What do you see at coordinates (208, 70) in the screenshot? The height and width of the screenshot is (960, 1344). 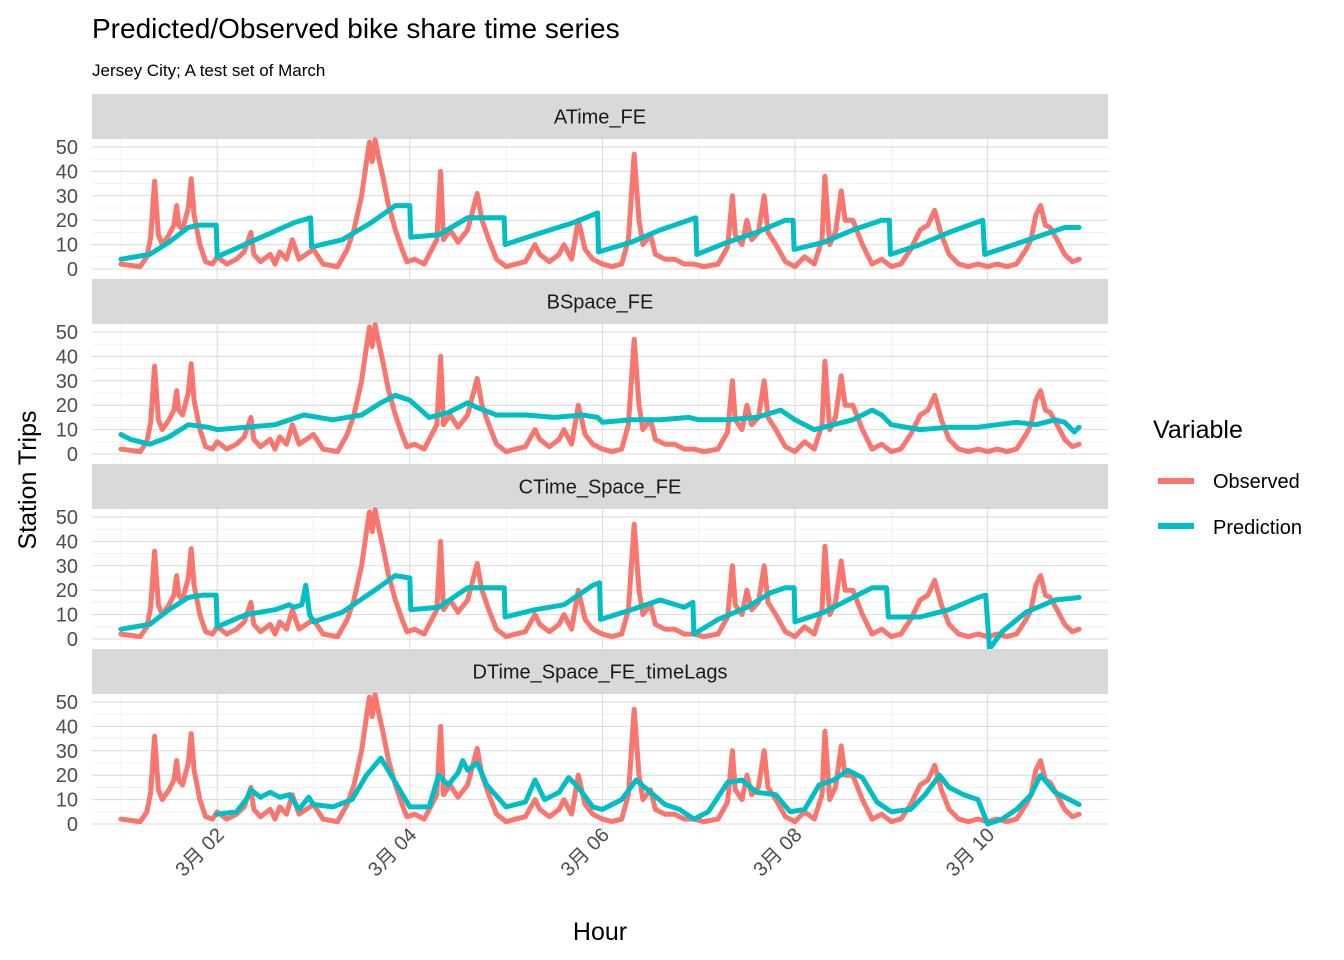 I see `chart-subtitle: Jersey City; A test set of March` at bounding box center [208, 70].